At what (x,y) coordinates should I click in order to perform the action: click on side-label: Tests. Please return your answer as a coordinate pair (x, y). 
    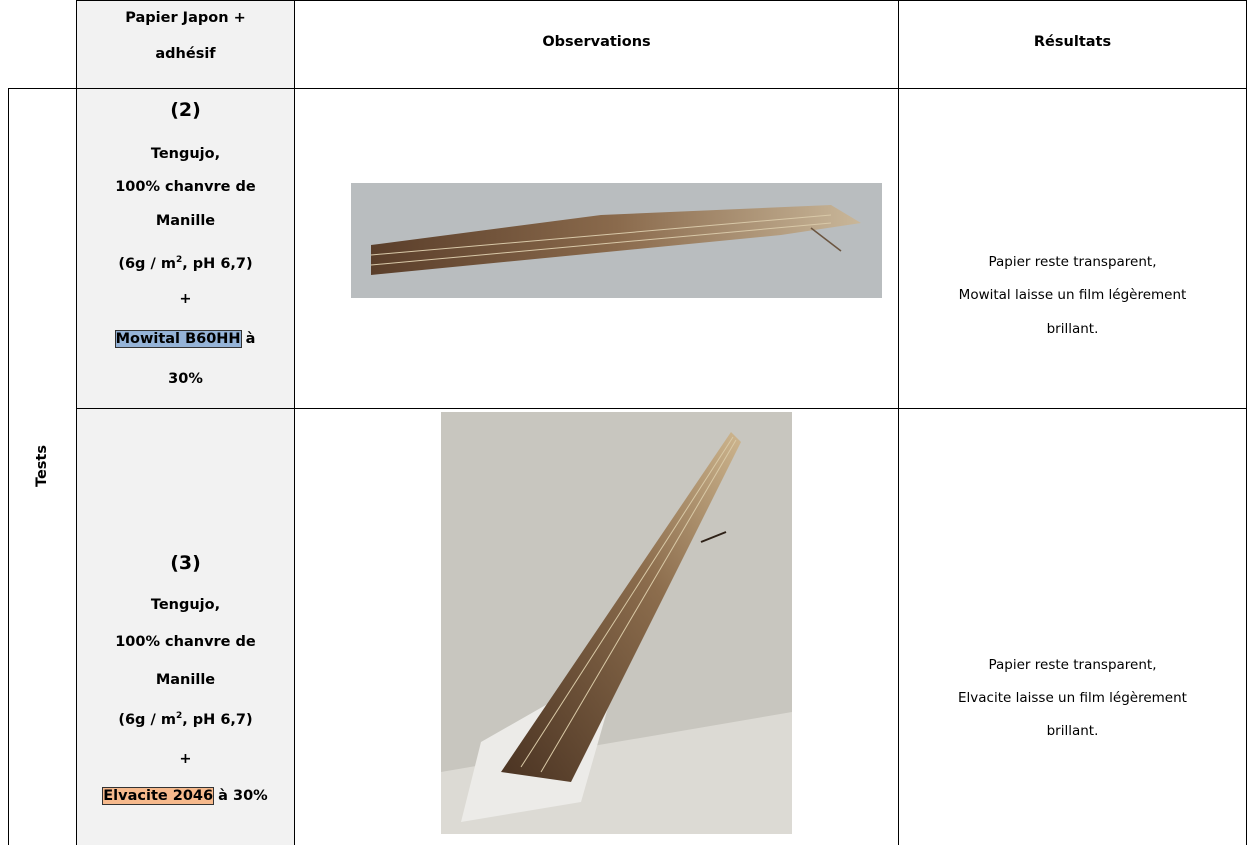
    Looking at the image, I should click on (42, 466).